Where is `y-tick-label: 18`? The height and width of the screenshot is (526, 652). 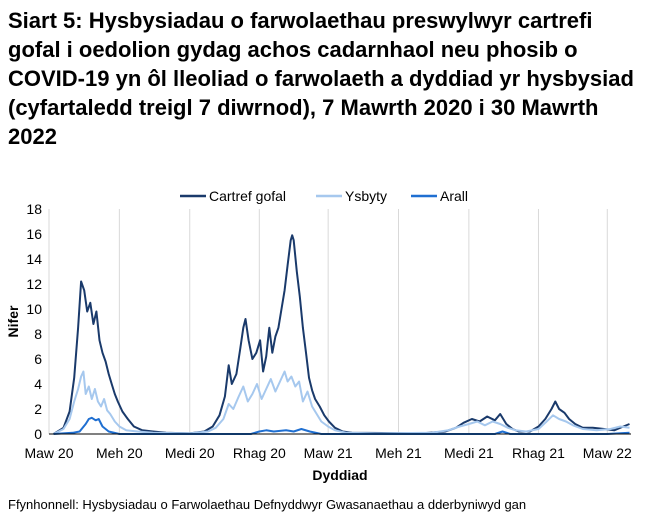
y-tick-label: 18 is located at coordinates (34, 209).